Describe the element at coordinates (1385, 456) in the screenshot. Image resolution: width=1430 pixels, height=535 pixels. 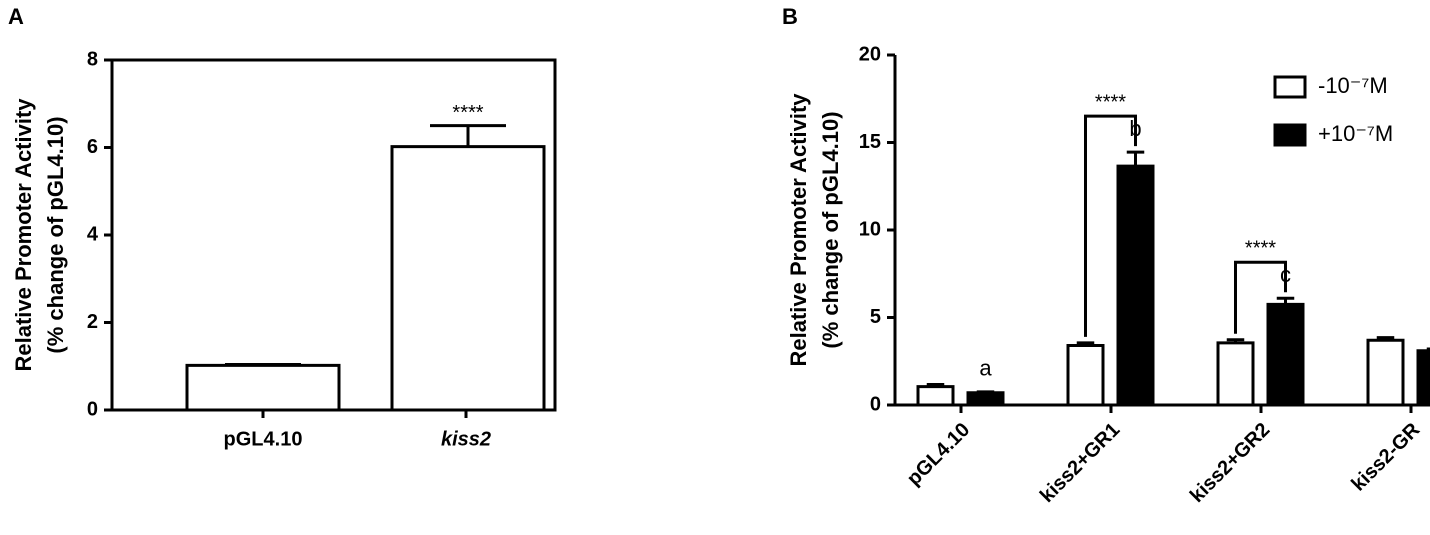
I see `x-tick-label: kiss2-GR` at that location.